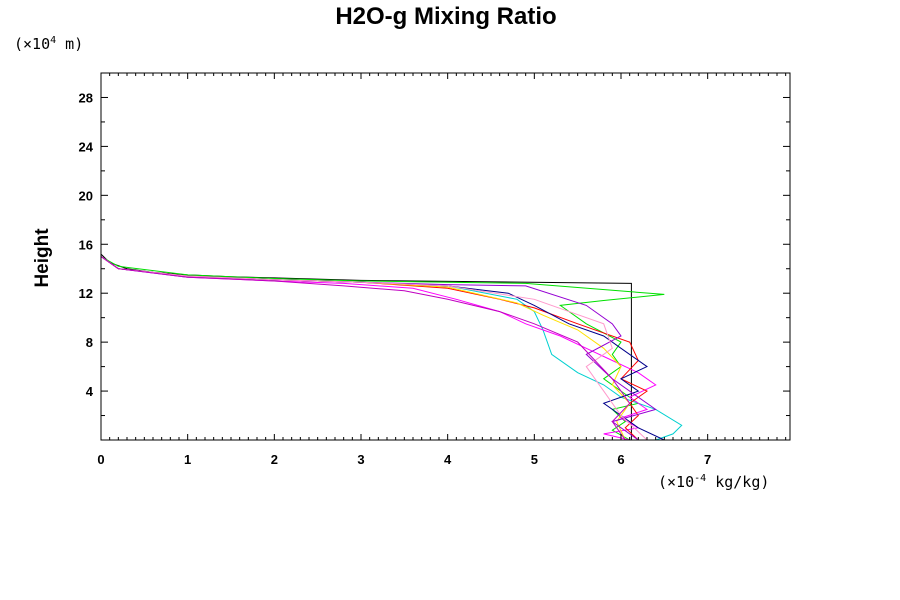 This screenshot has height=600, width=900. I want to click on x-tick-label: 7, so click(707, 459).